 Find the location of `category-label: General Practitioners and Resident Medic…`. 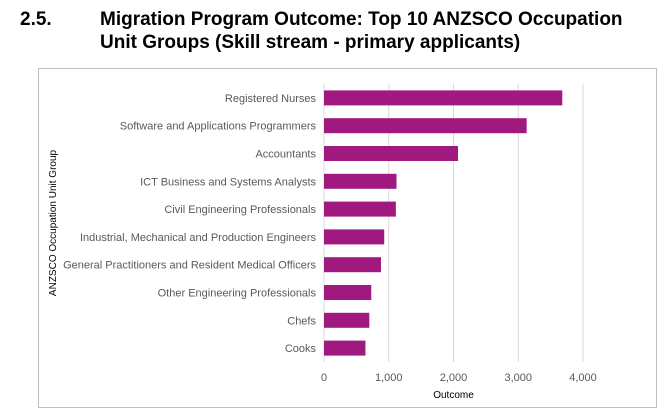

category-label: General Practitioners and Resident Medic… is located at coordinates (189, 266).